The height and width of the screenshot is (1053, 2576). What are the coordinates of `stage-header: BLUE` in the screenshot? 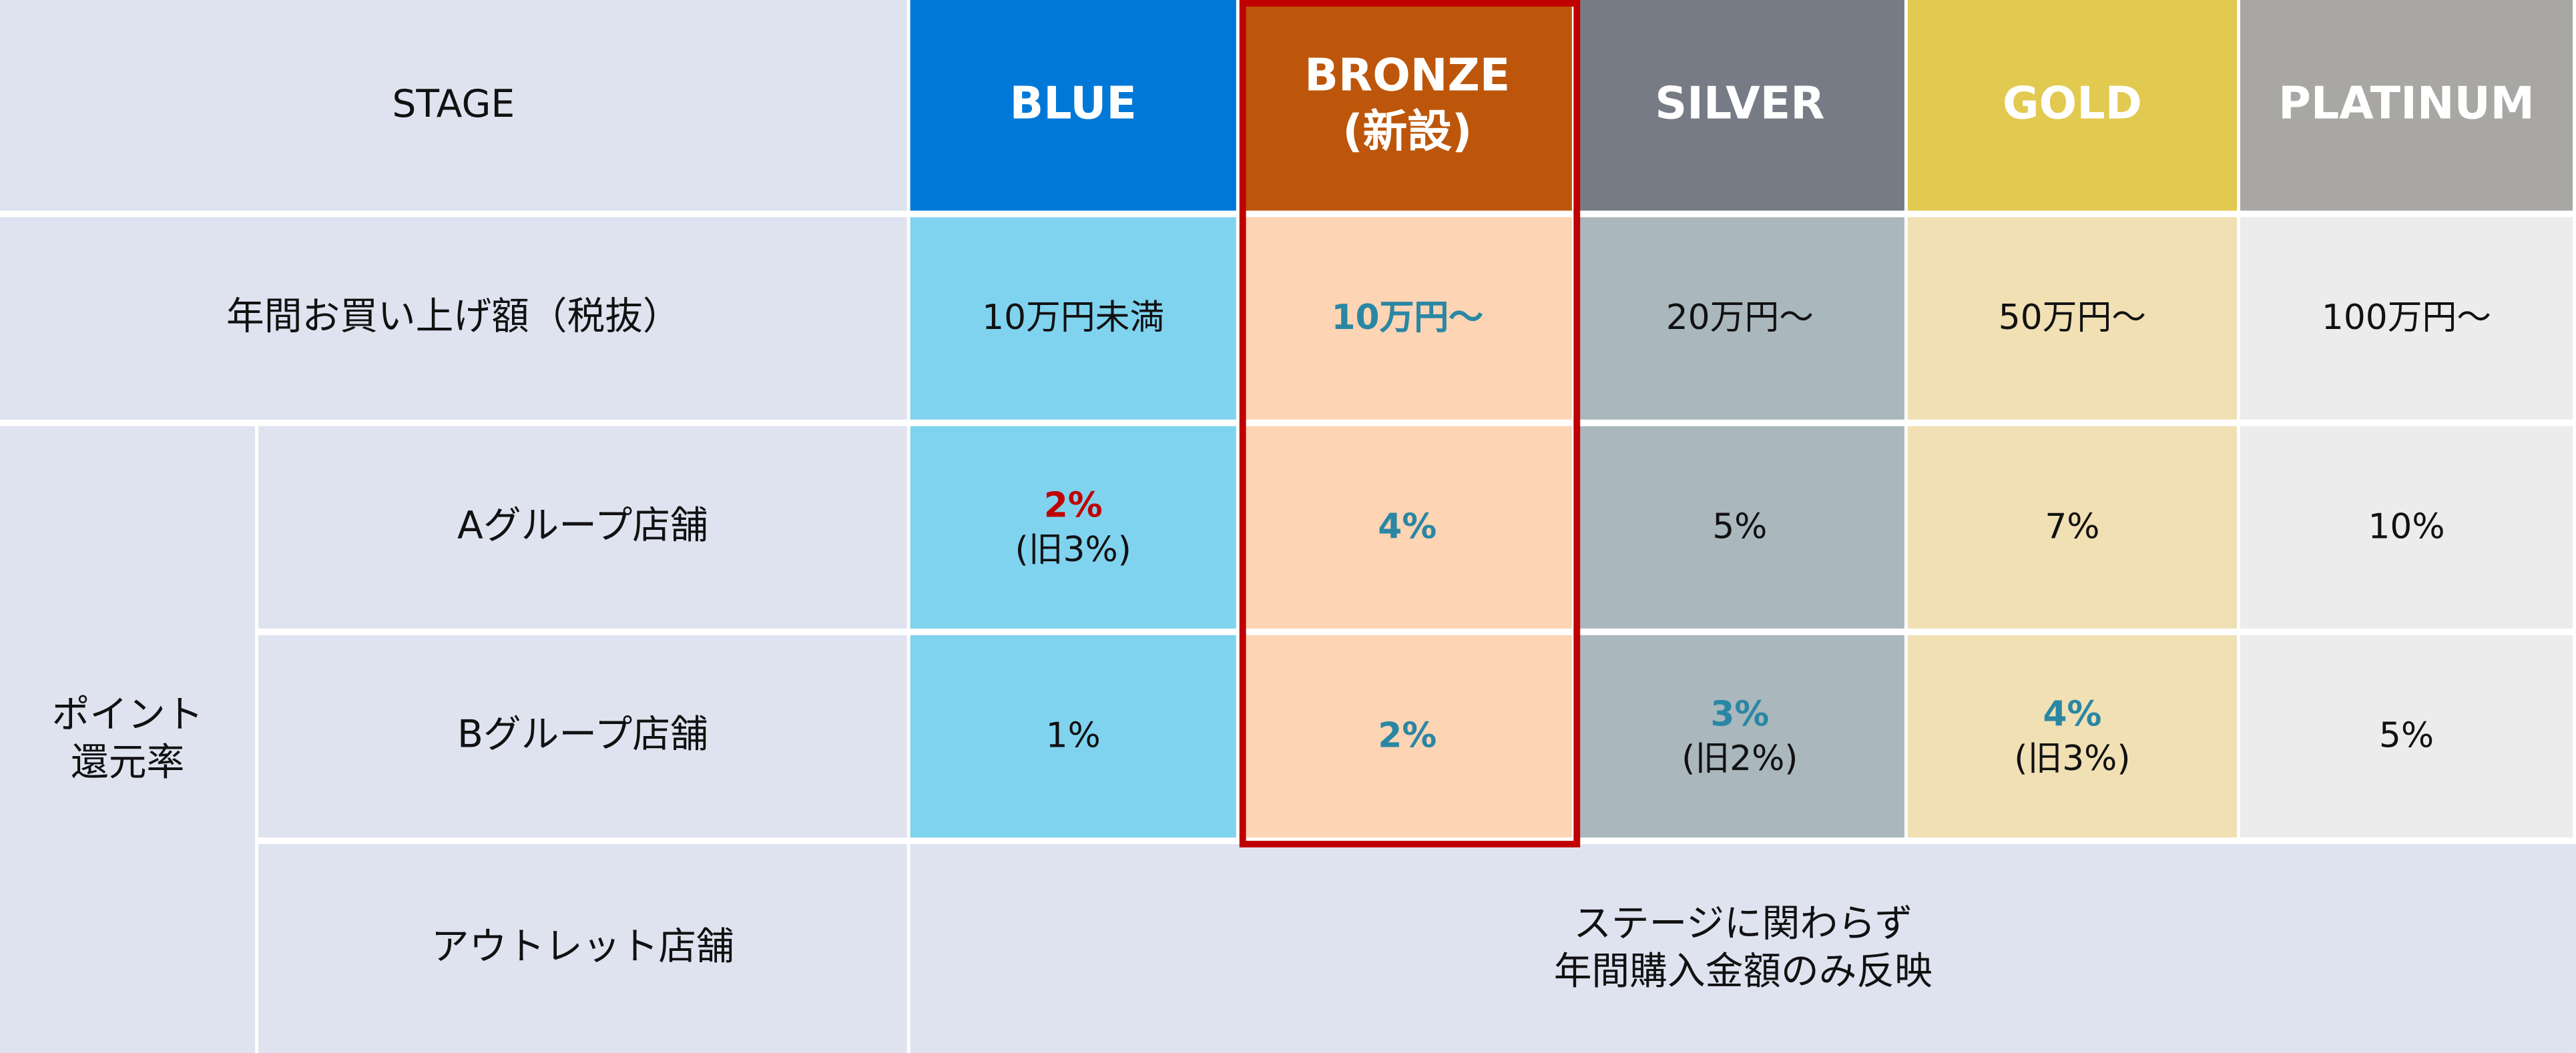 It's located at (1073, 105).